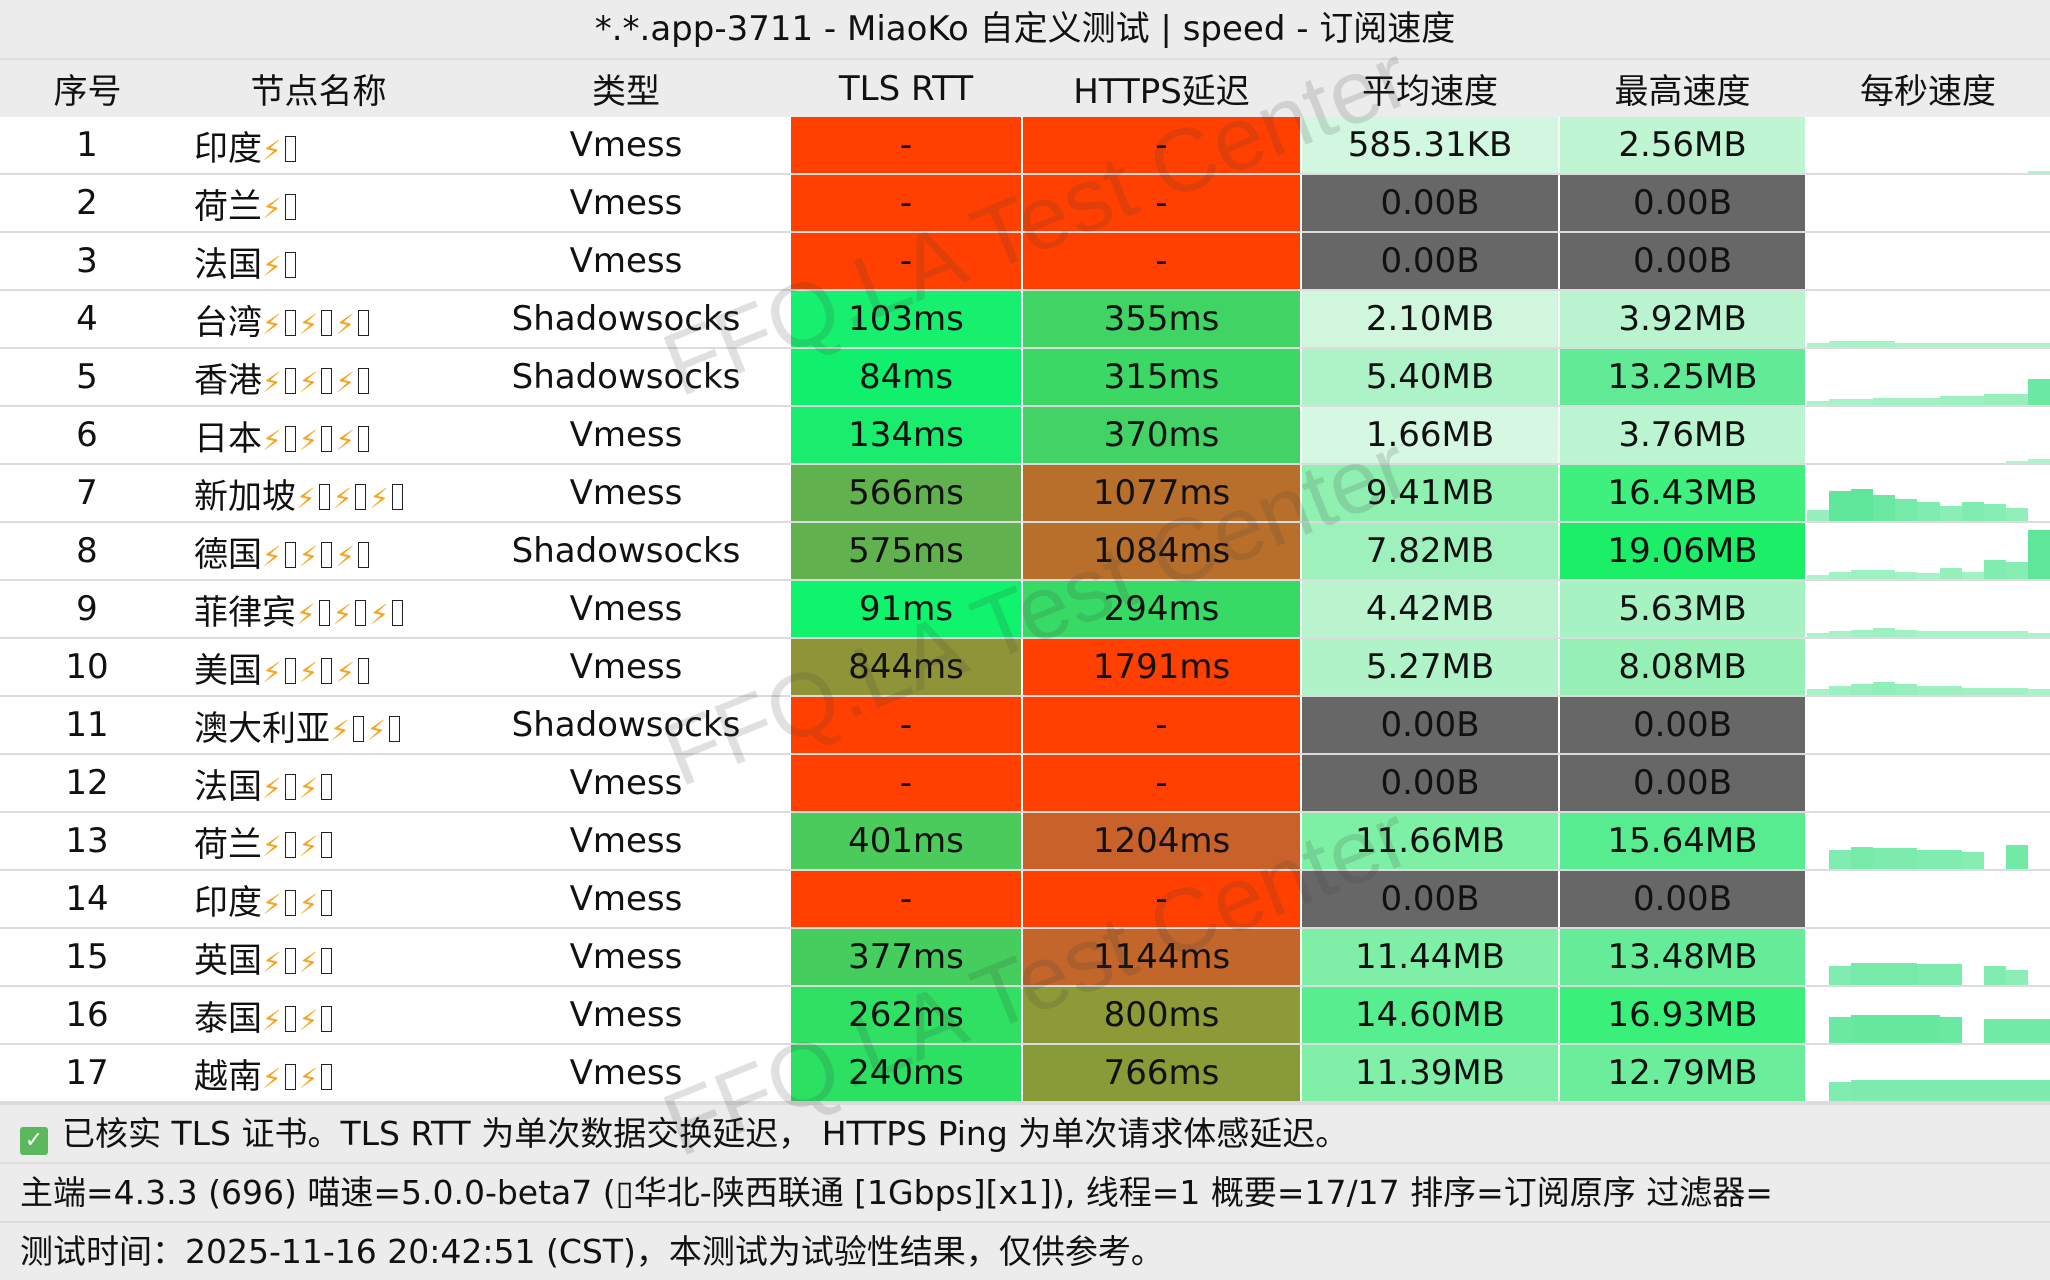 The width and height of the screenshot is (2050, 1280). I want to click on table-row: 3 法国⚡ Vmess - -0.00B 0.00B, so click(1025, 261).